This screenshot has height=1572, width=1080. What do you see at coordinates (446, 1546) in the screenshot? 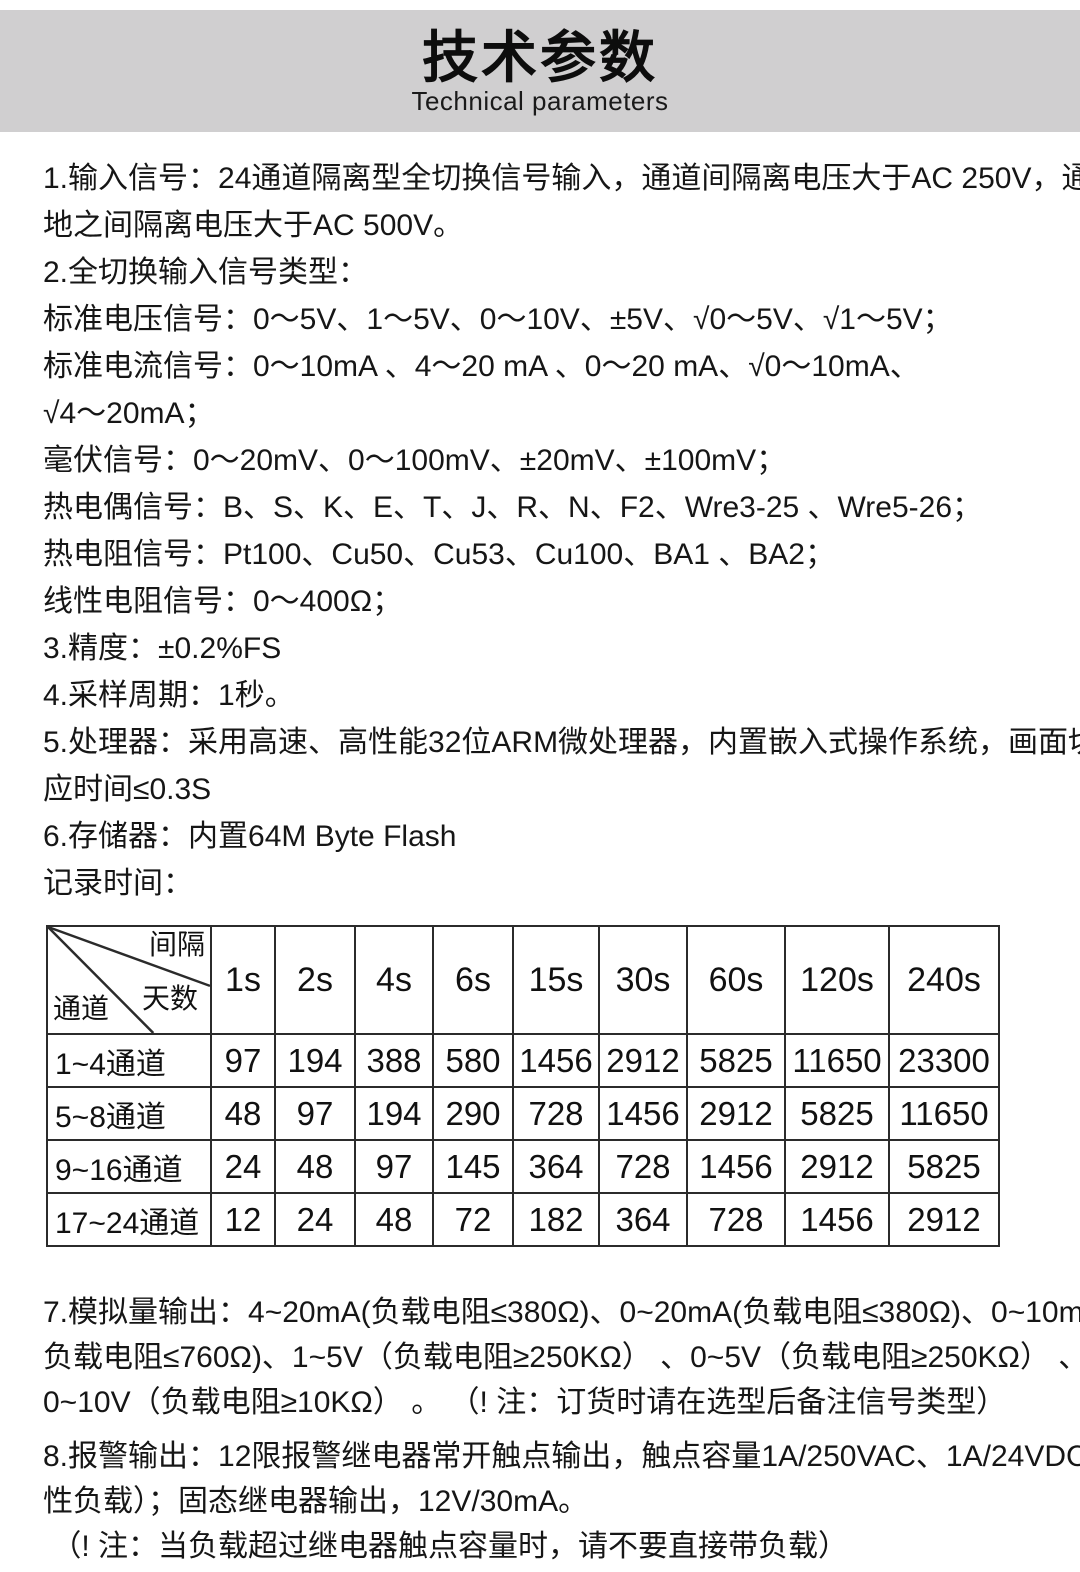
I see `spec-line: （! 注：当负载超过继电器触点容量时，请不要直接带负载）` at bounding box center [446, 1546].